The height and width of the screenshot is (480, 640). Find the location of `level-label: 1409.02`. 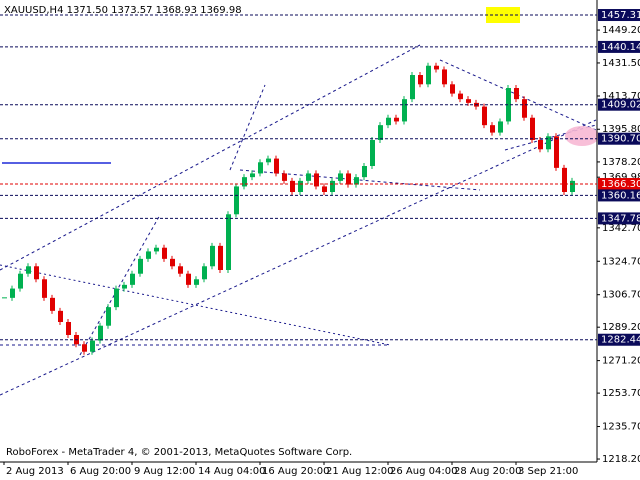

level-label: 1409.02 is located at coordinates (620, 105).